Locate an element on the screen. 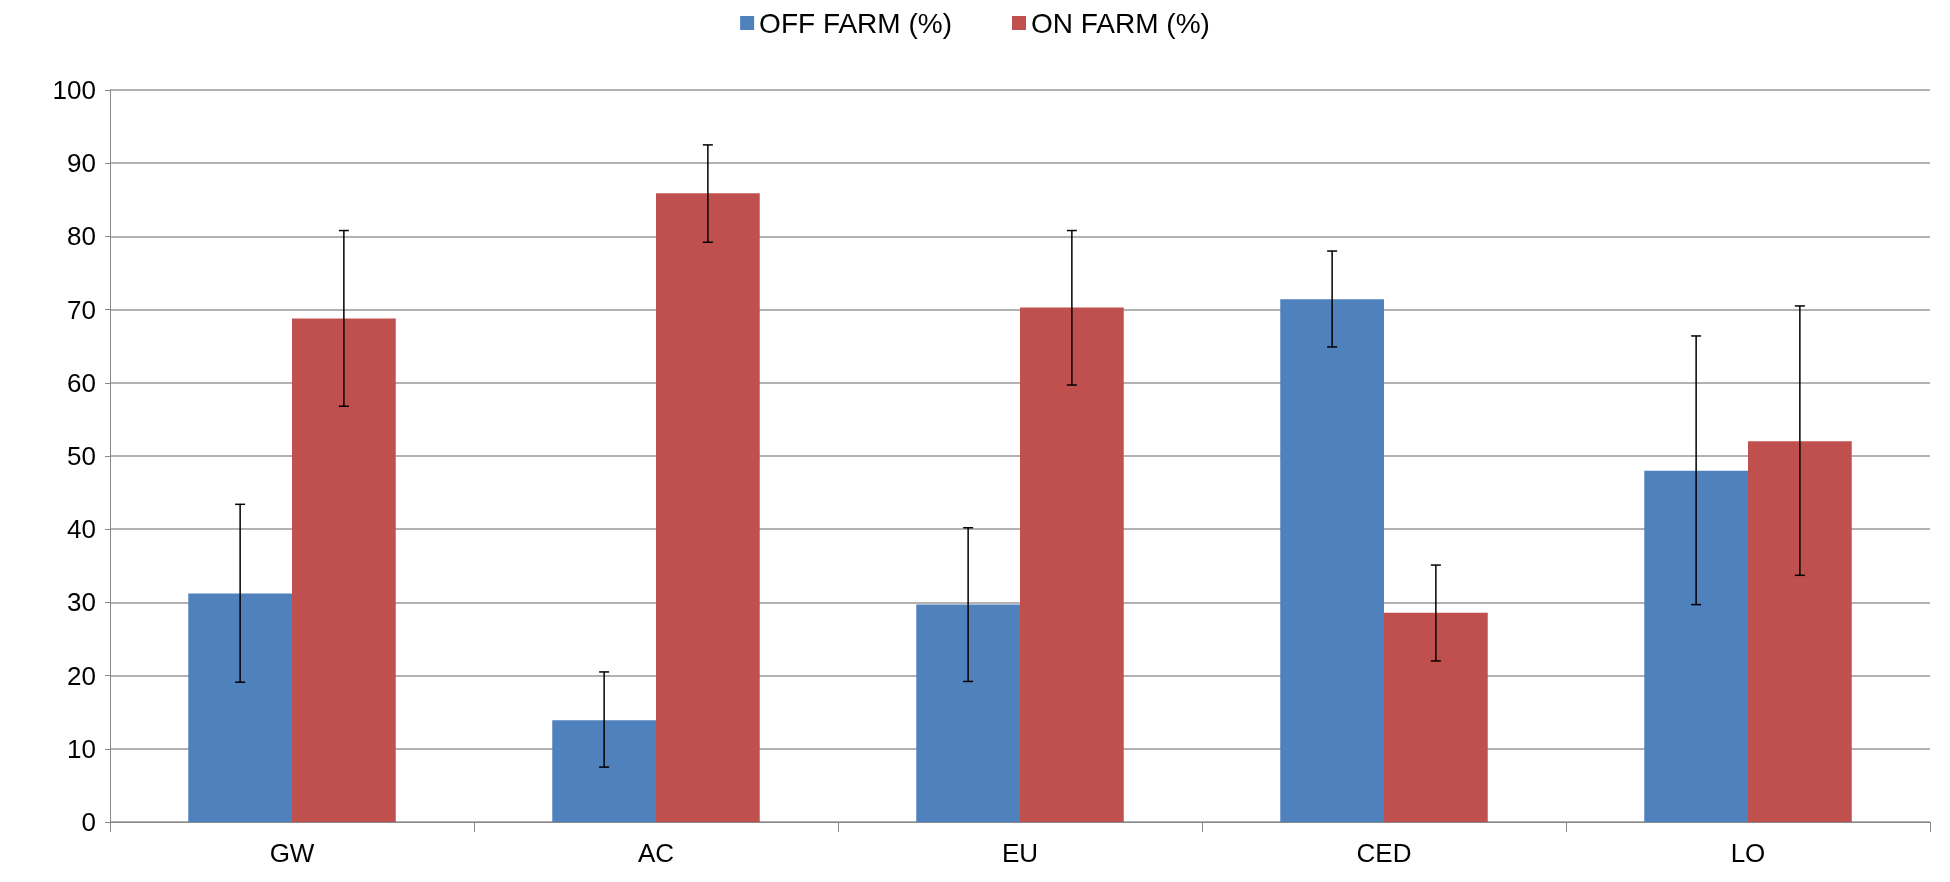 Image resolution: width=1950 pixels, height=882 pixels. y-tick-label: 10 is located at coordinates (81, 748).